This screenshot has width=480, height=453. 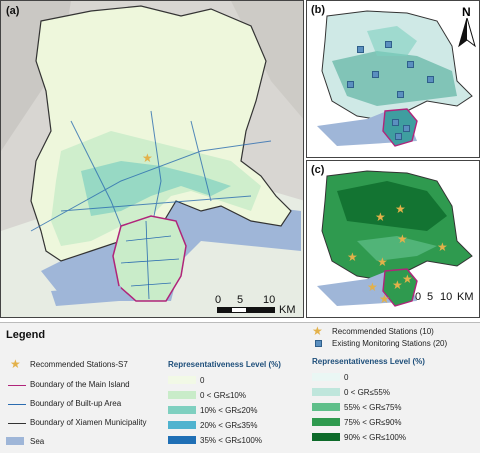 I want to click on level-c-label-0: 0, so click(x=346, y=377).